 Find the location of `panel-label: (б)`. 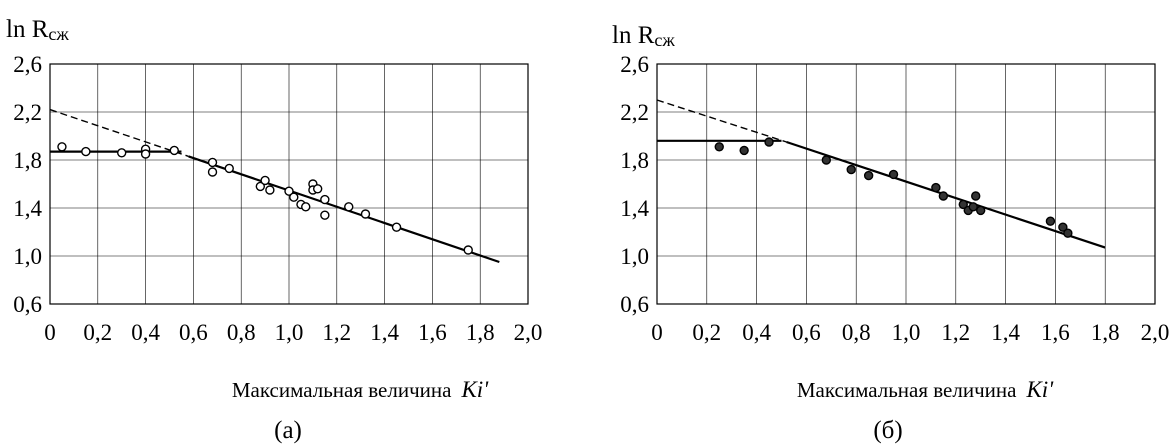

panel-label: (б) is located at coordinates (887, 430).